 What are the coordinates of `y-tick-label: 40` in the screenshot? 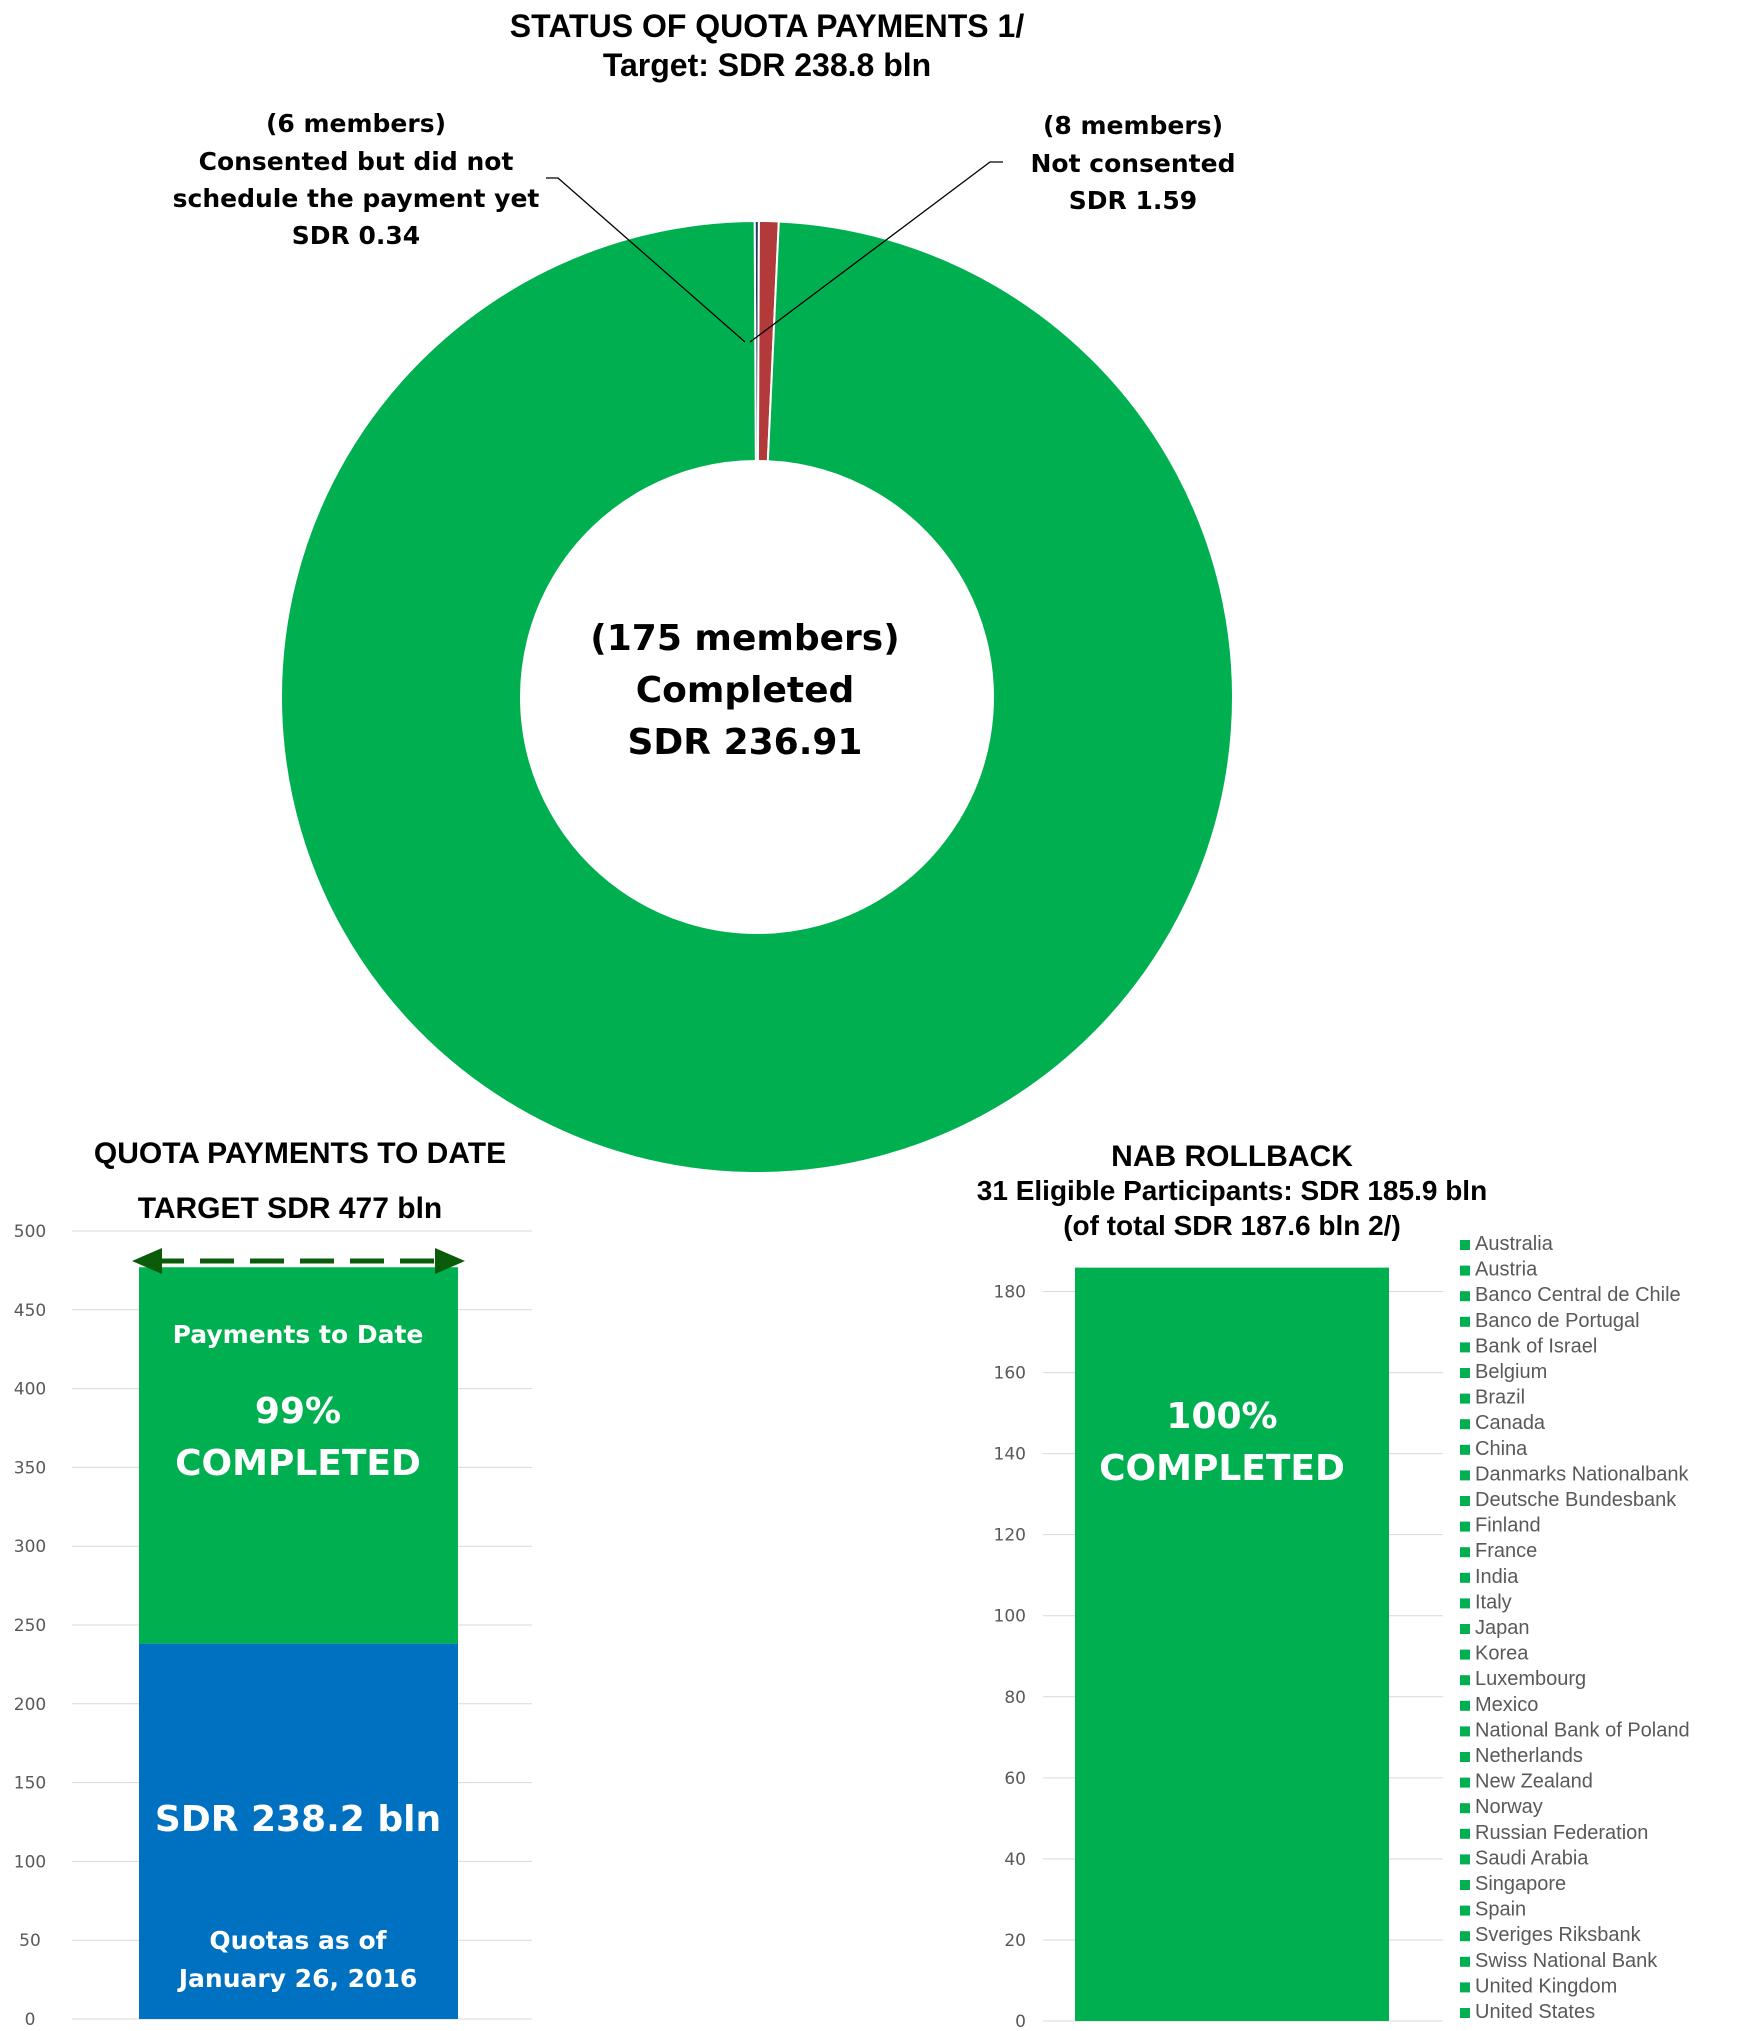 It's located at (1015, 1860).